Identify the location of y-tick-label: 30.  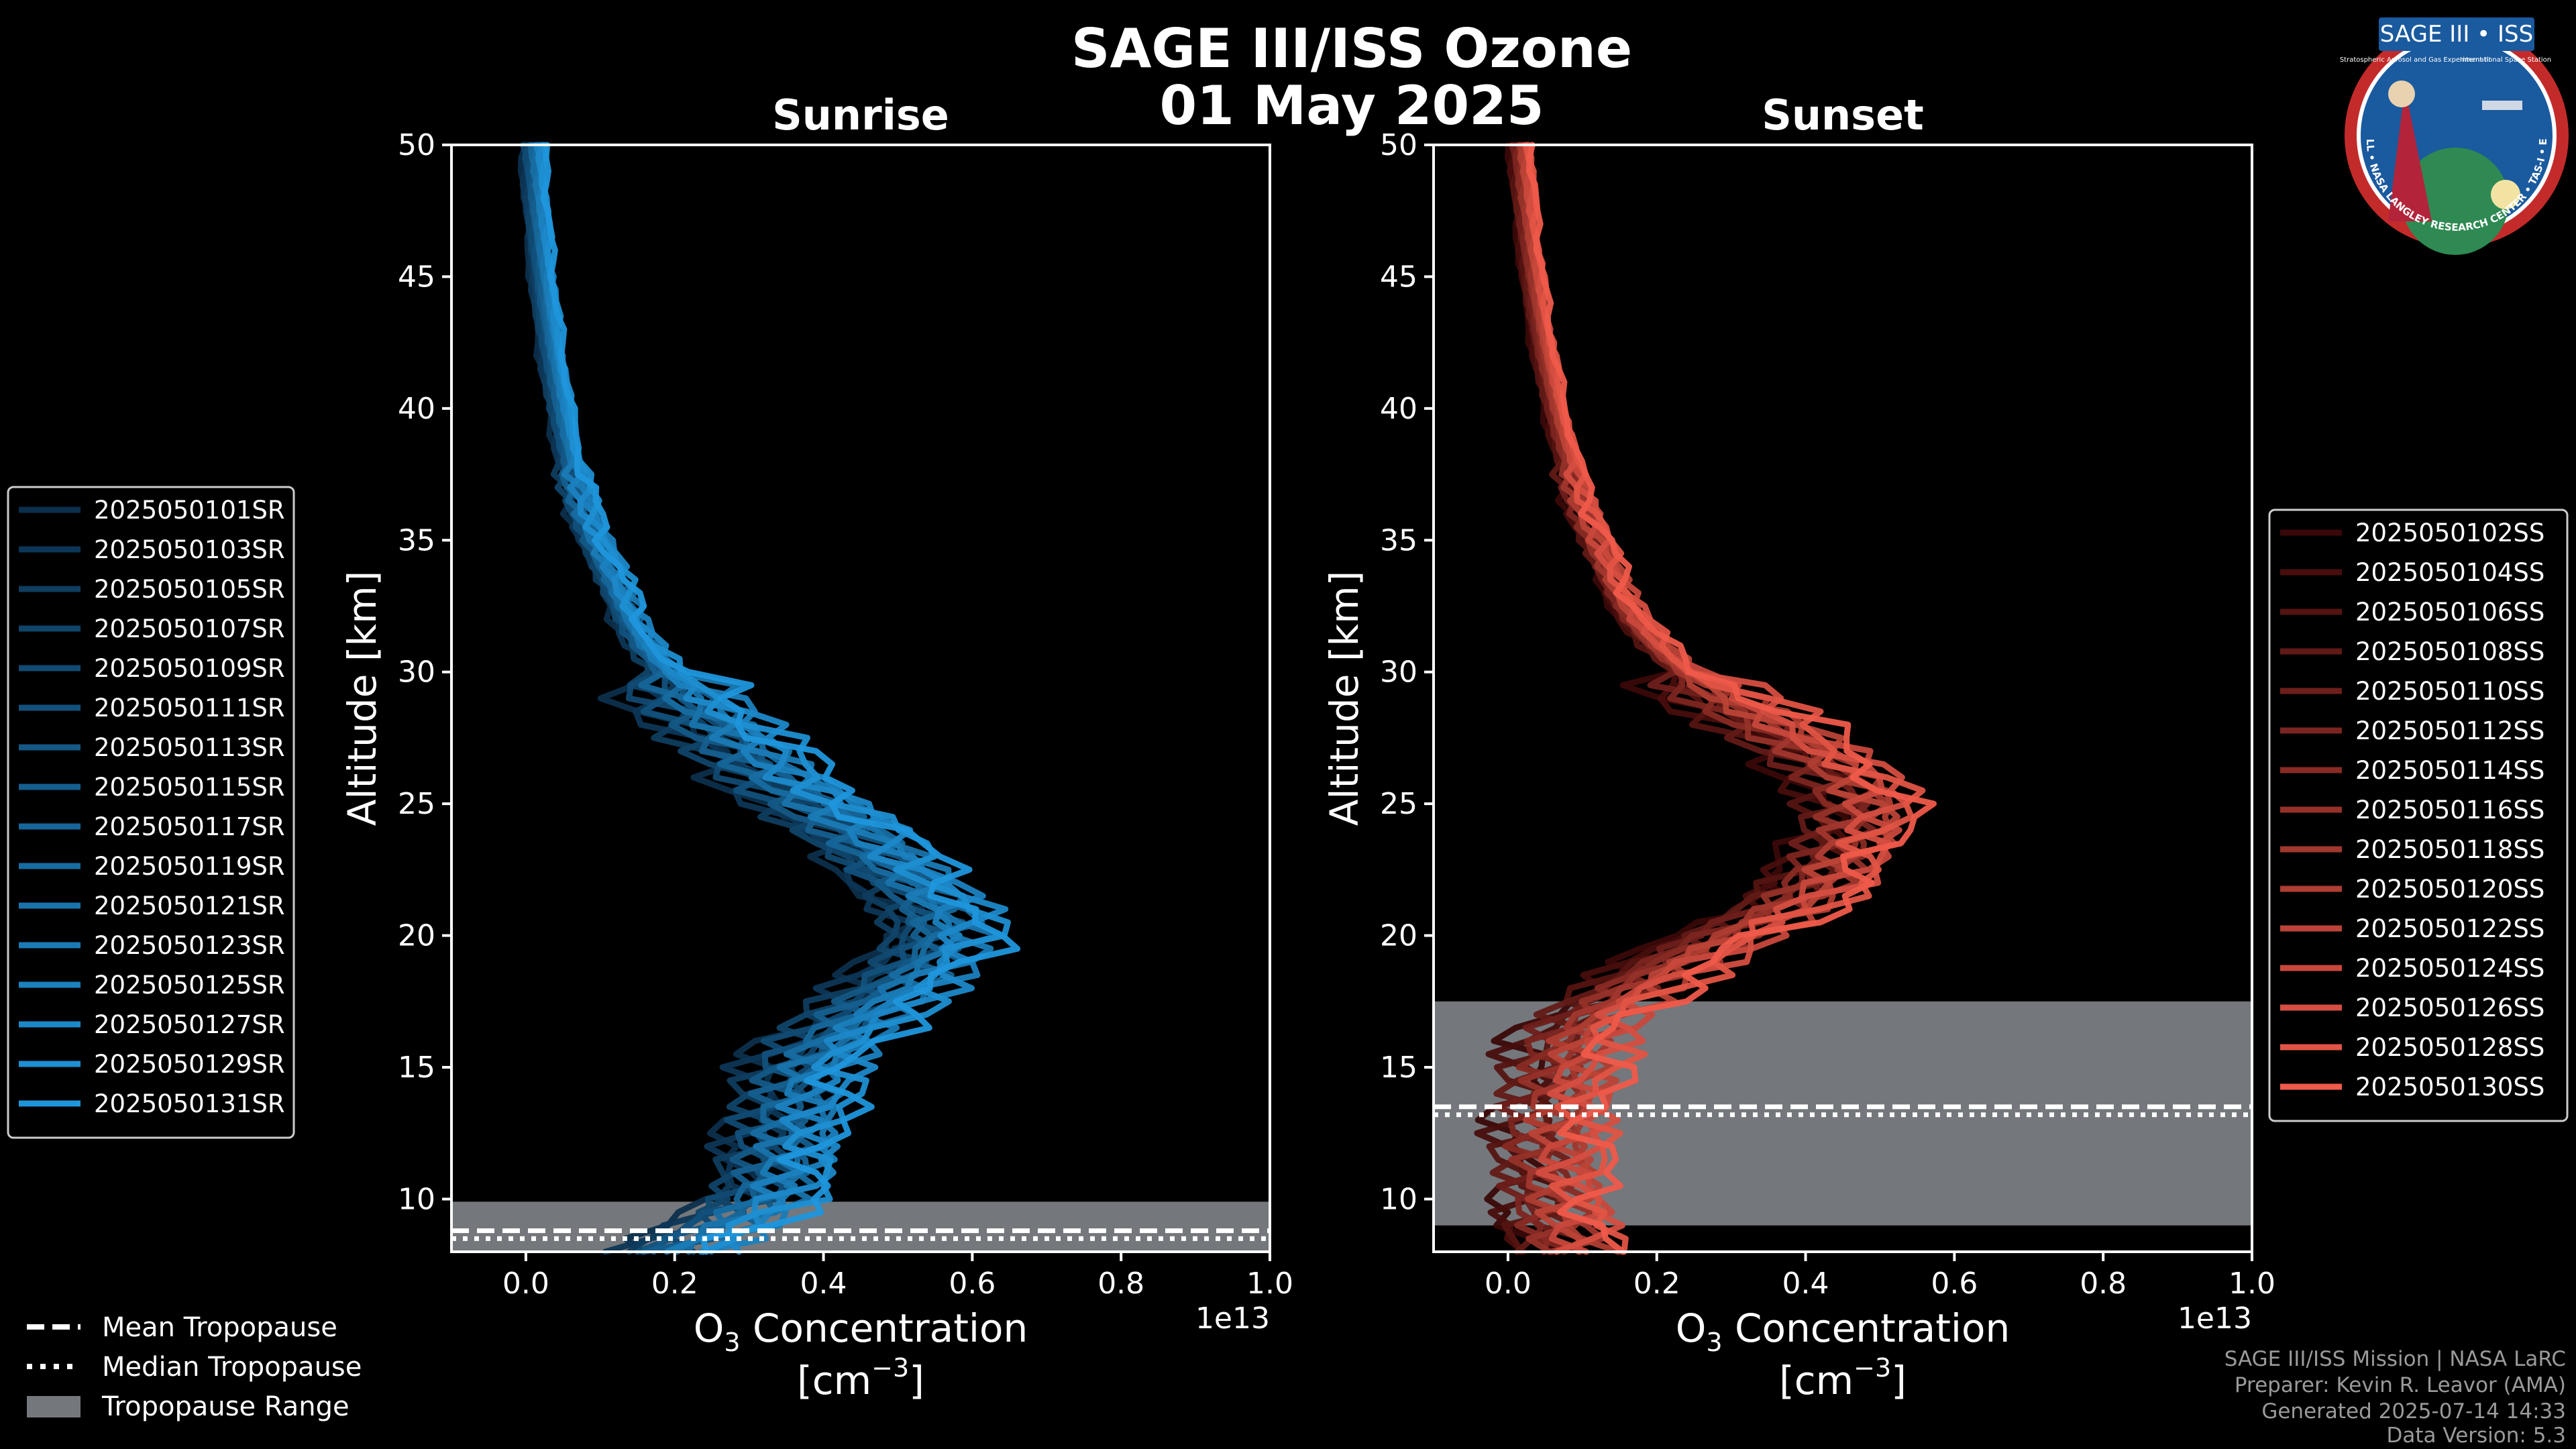
(1398, 672).